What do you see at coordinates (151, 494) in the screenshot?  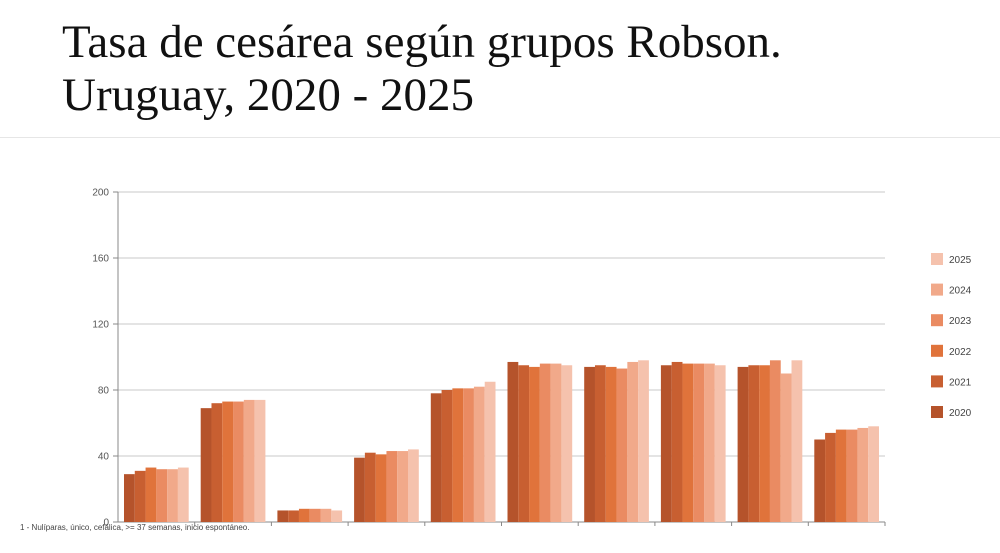 I see `bar-1-2022` at bounding box center [151, 494].